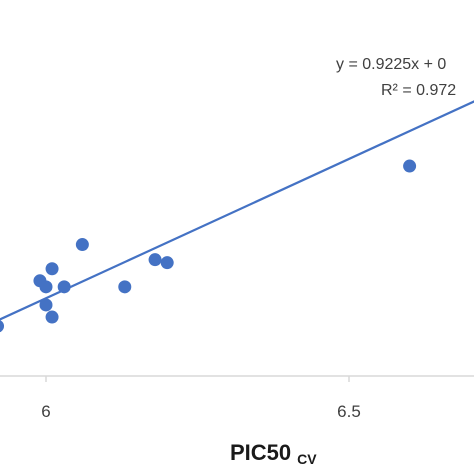 Image resolution: width=474 pixels, height=474 pixels. Describe the element at coordinates (418, 90) in the screenshot. I see `r-squared-label: R² = 0.972` at that location.